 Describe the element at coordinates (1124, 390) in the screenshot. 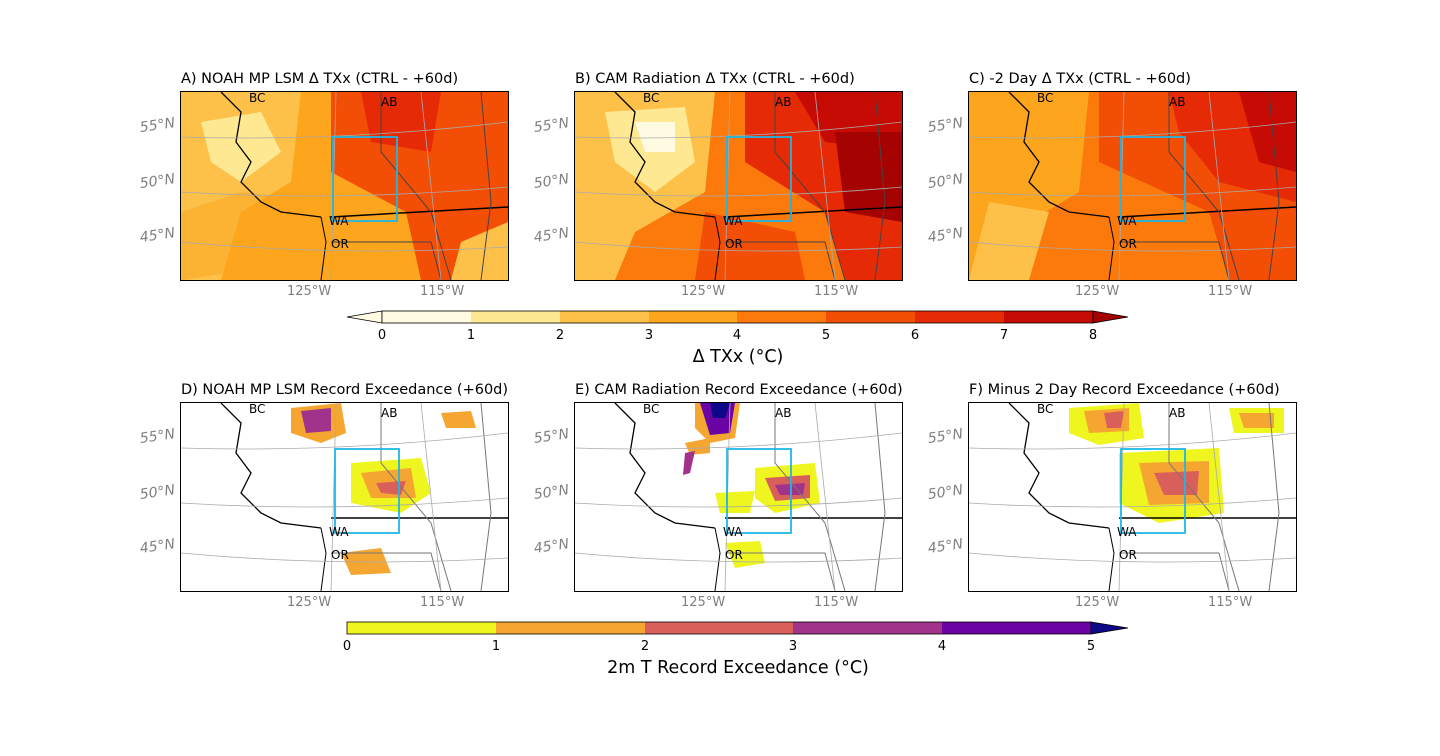

I see `panel-title: F) Minus 2 Day Record Exceedance (+60d)` at that location.